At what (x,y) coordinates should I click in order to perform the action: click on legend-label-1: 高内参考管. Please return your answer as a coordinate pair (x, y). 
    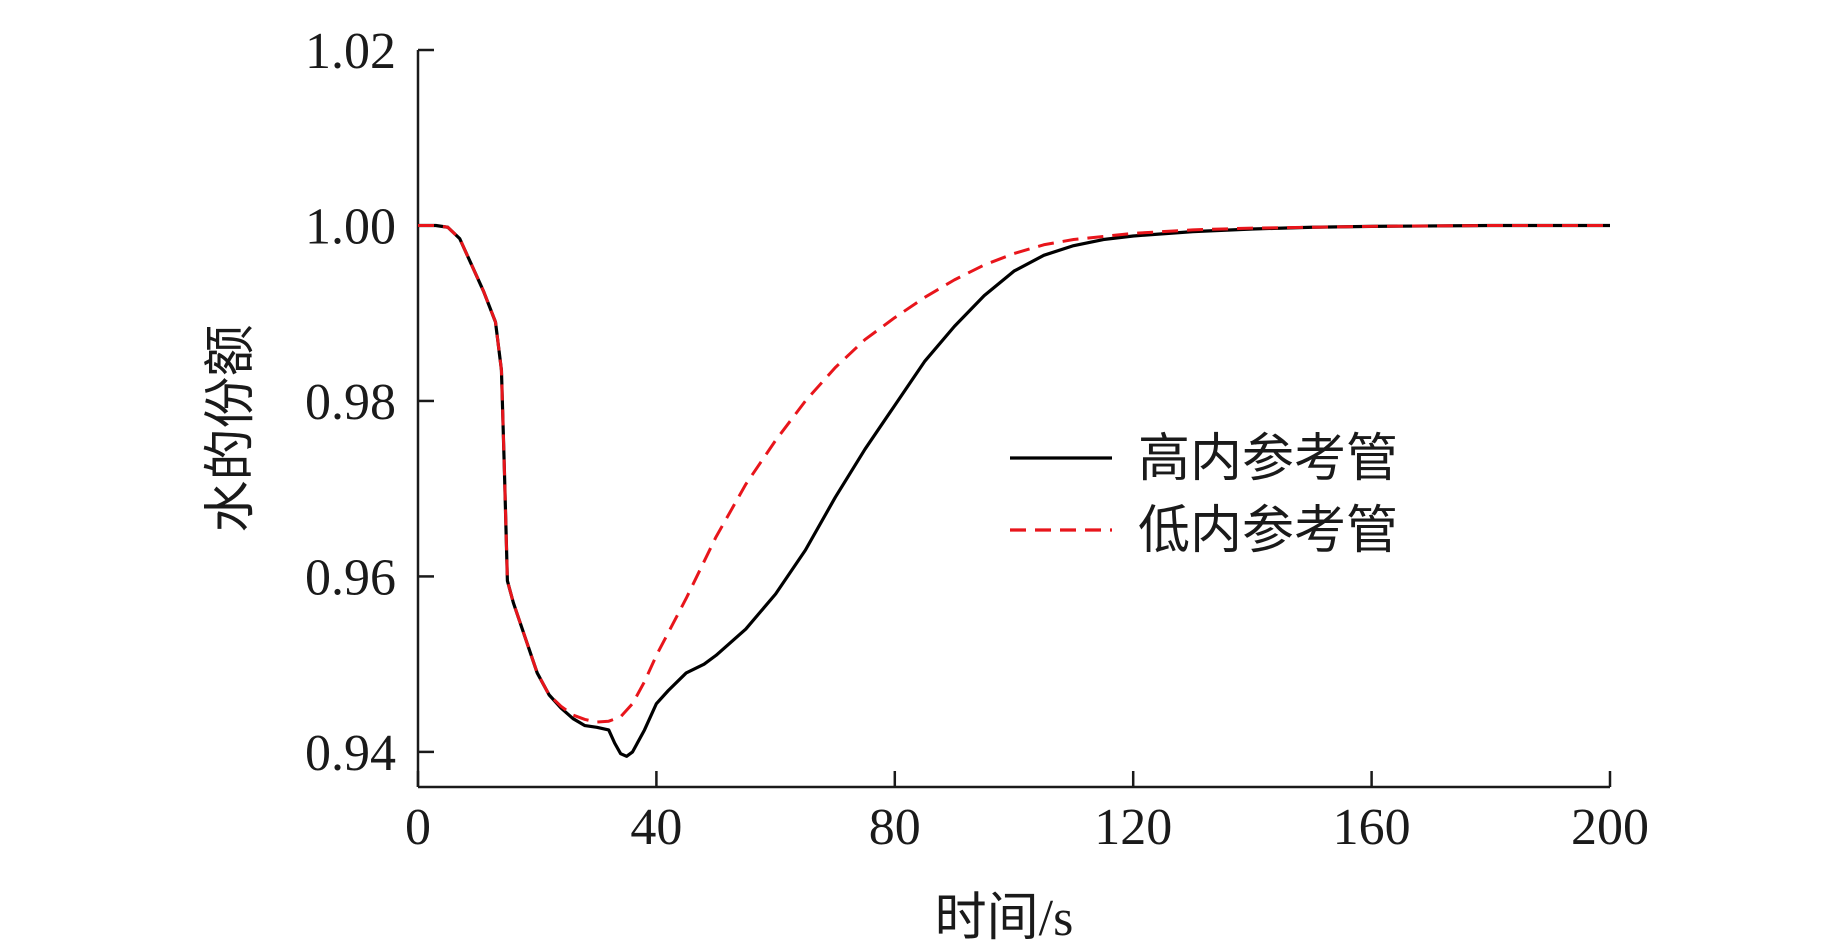
    Looking at the image, I should click on (1268, 459).